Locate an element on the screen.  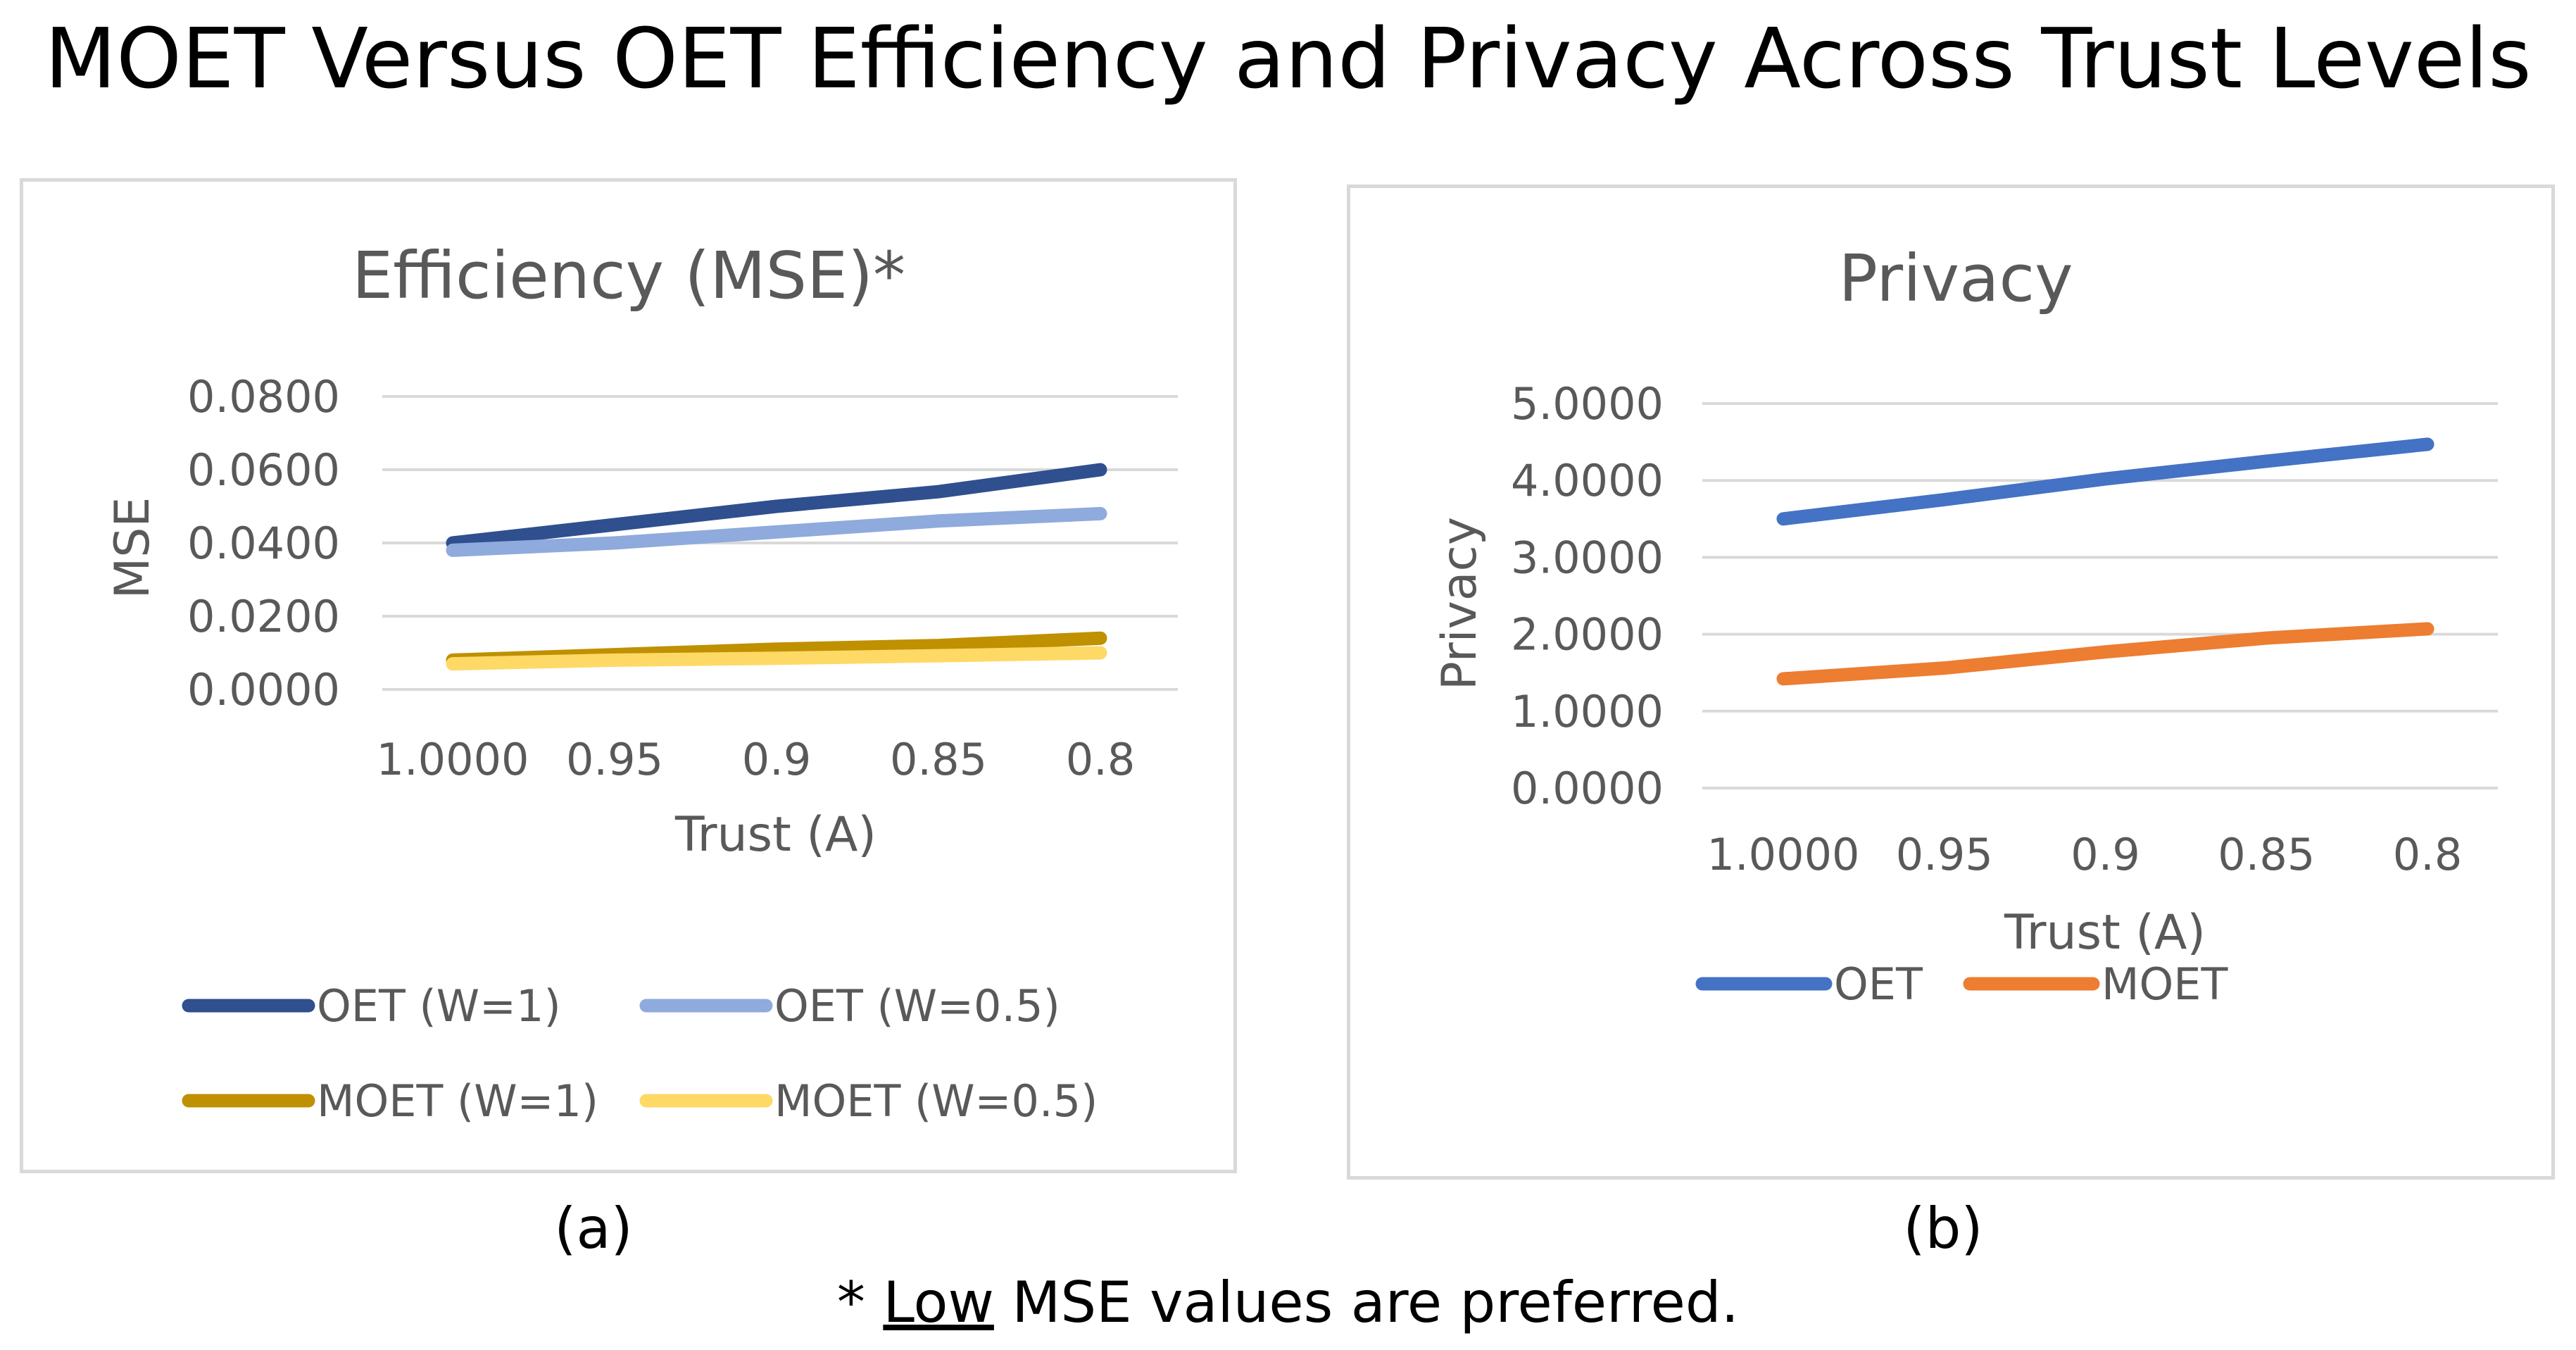
footnote: * Low MSE values are preferred. is located at coordinates (1288, 1303).